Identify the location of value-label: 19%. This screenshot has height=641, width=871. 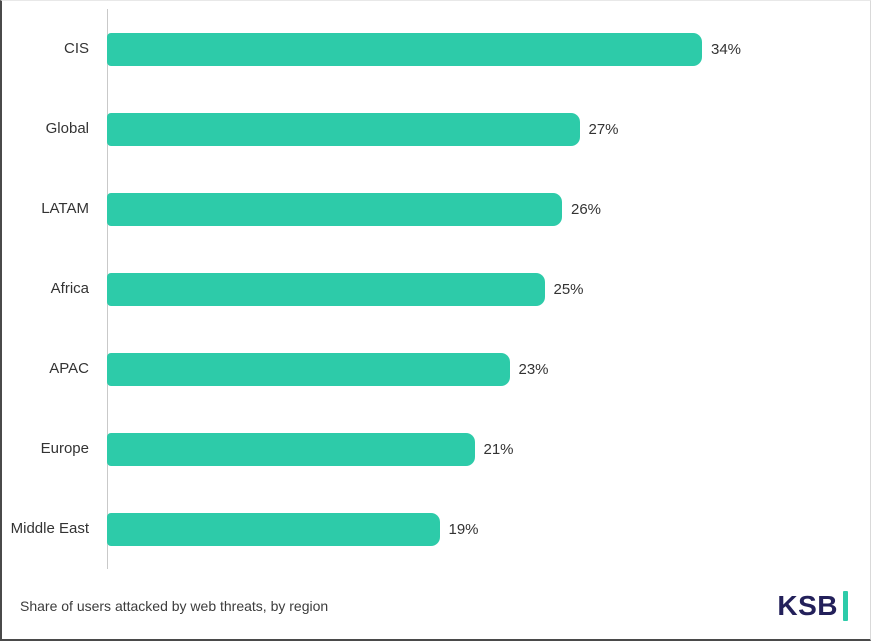
(463, 529).